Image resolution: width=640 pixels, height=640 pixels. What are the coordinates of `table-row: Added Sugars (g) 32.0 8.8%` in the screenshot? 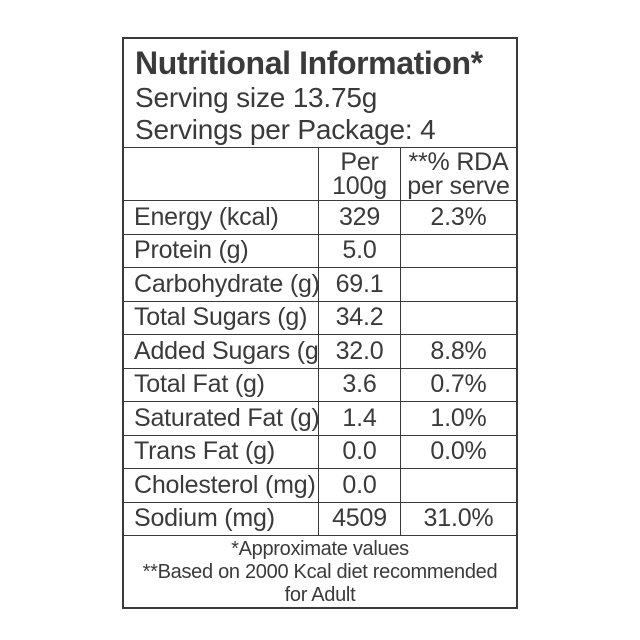 It's located at (320, 351).